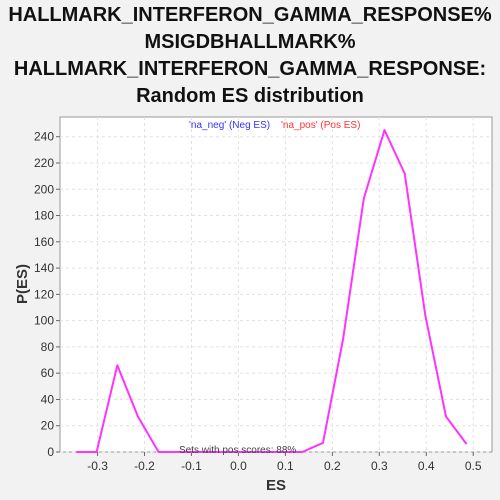 Image resolution: width=500 pixels, height=500 pixels. I want to click on title-line-2: MSIGDBHALLMARK%, so click(250, 42).